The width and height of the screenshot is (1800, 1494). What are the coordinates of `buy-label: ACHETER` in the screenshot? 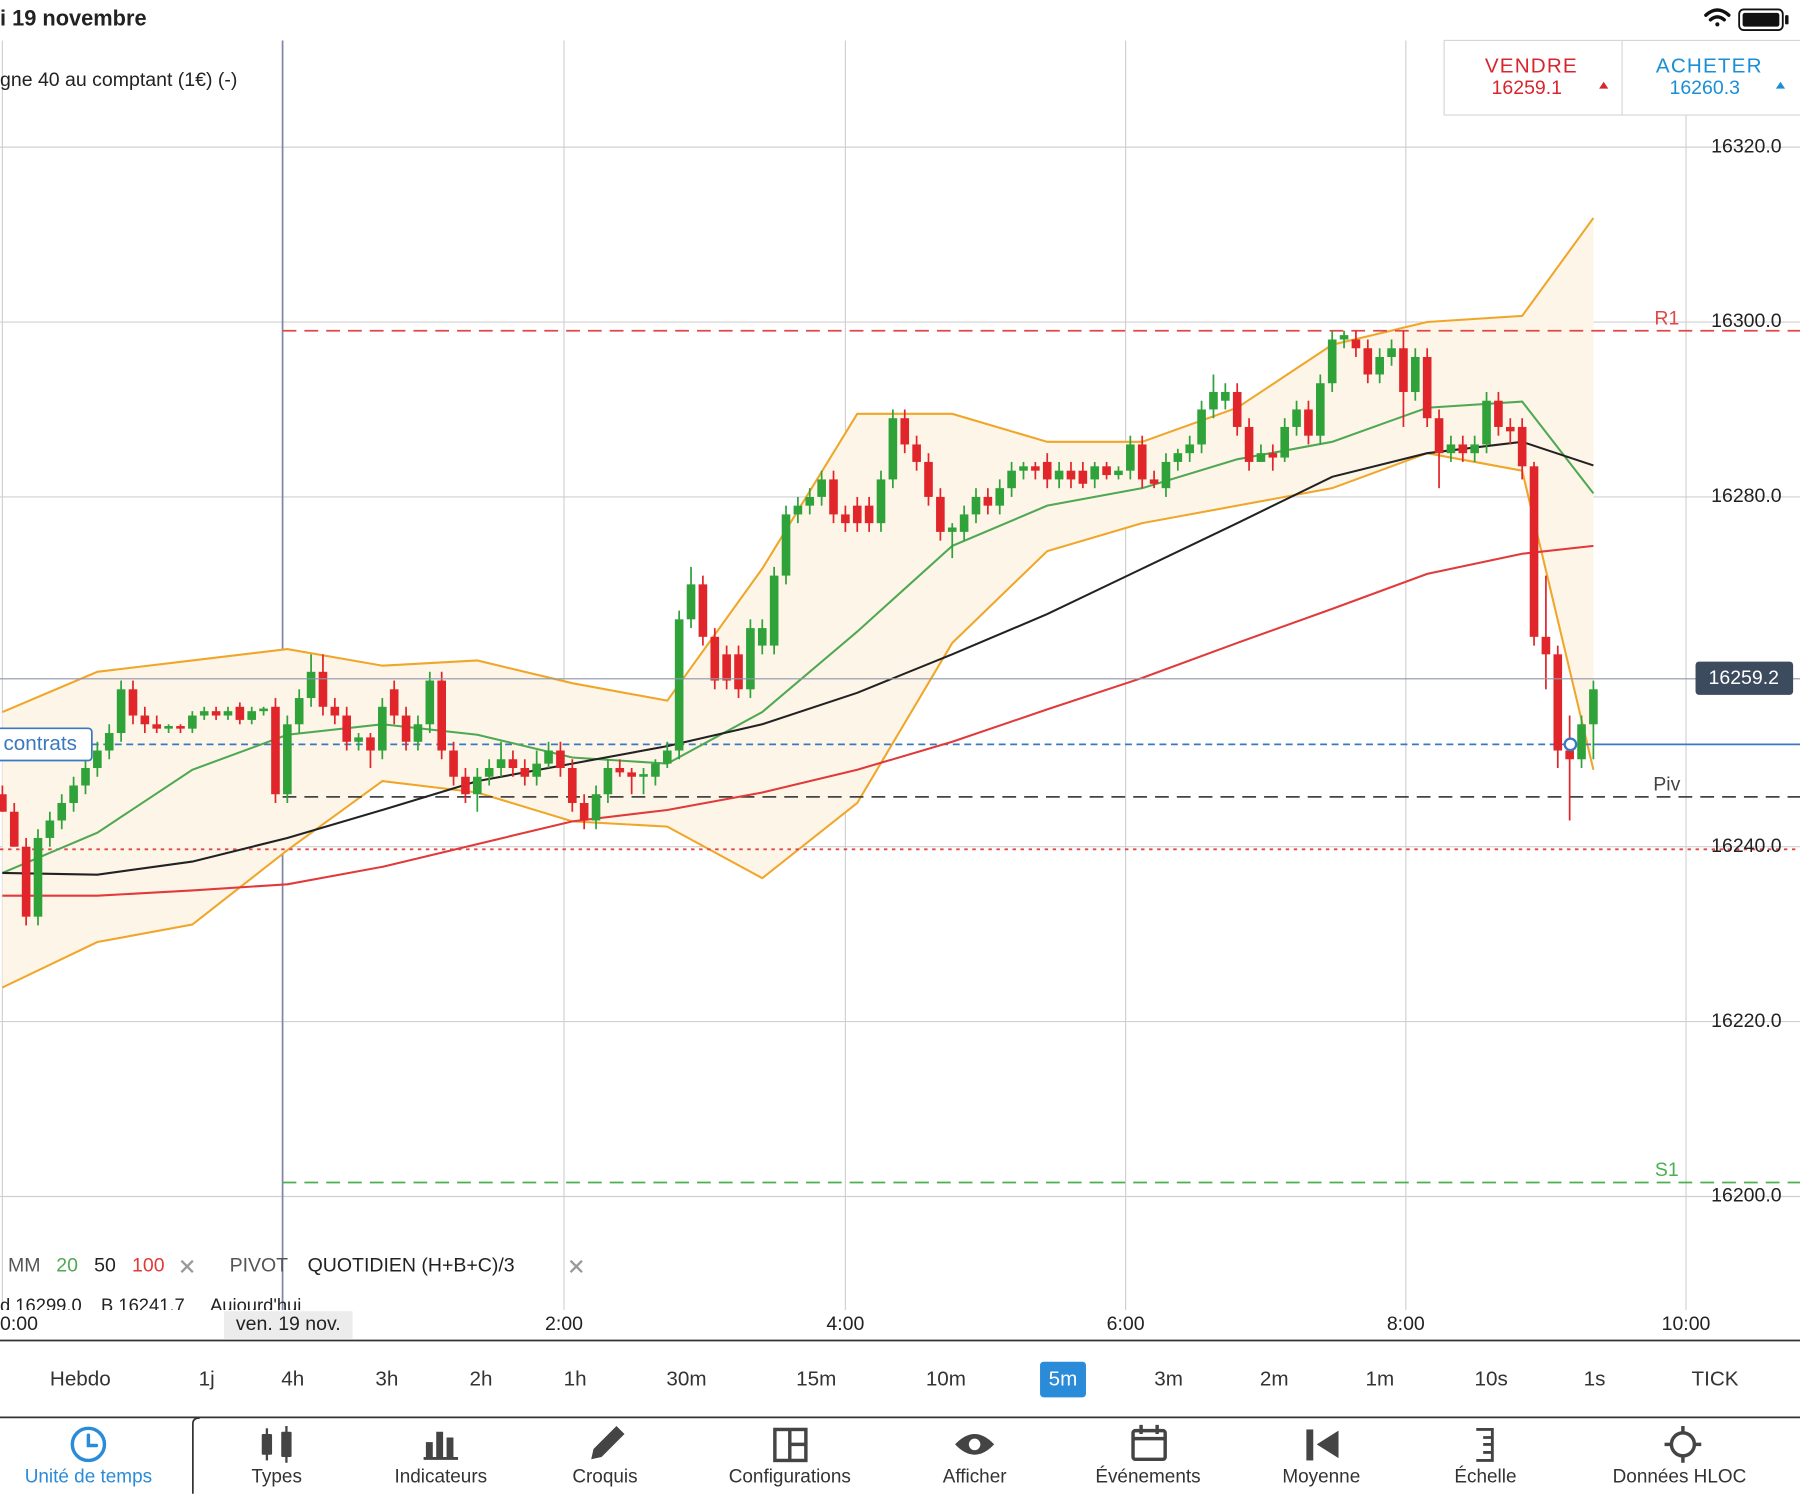 It's located at (1709, 65).